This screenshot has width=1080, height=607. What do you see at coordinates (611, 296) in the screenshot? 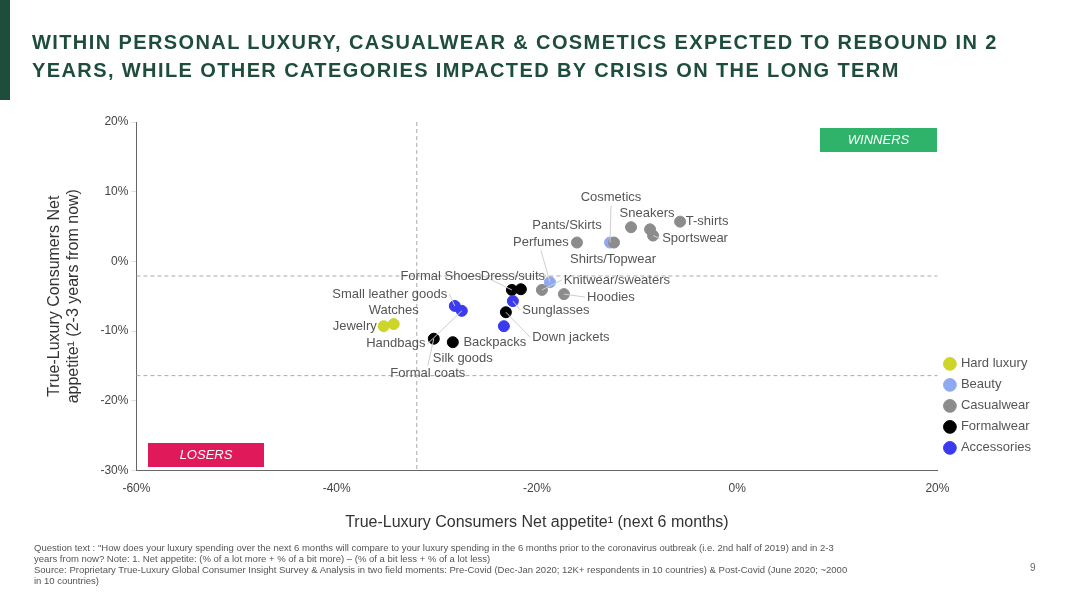
I see `annotation: Hoodies` at bounding box center [611, 296].